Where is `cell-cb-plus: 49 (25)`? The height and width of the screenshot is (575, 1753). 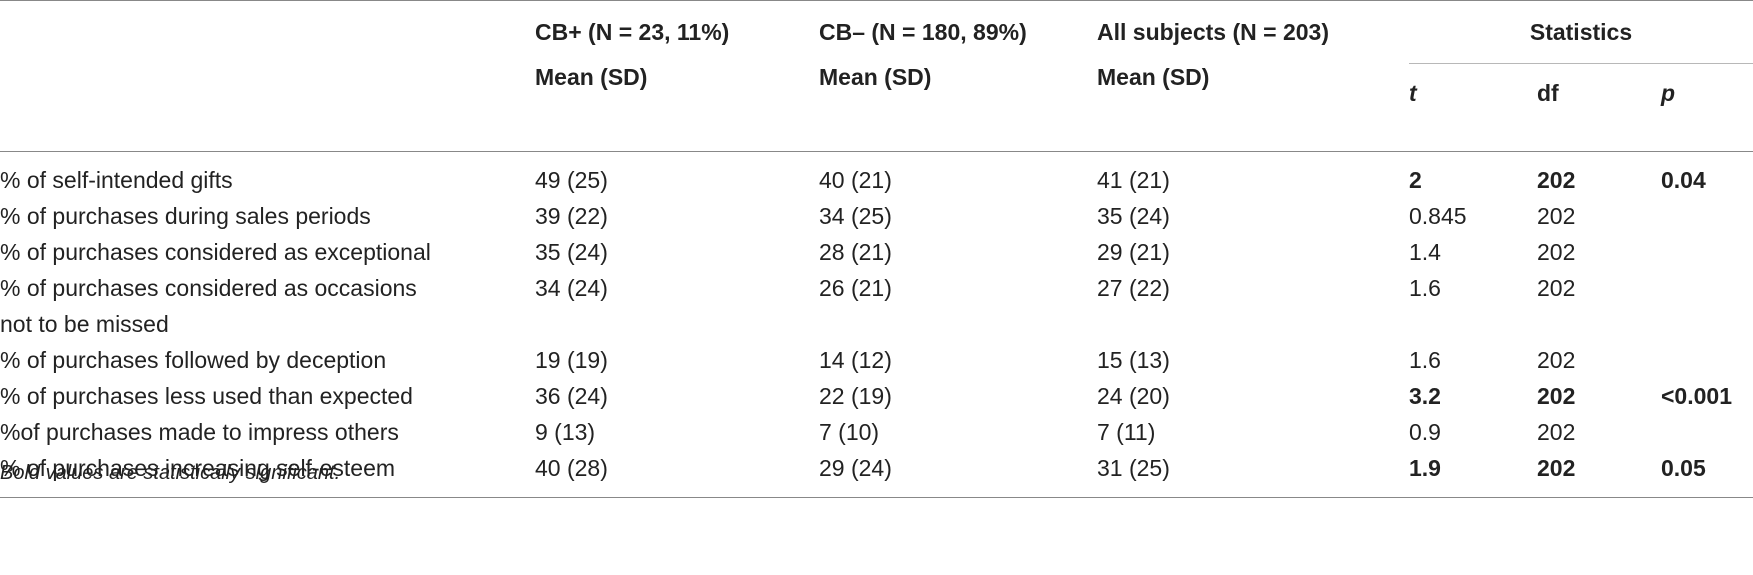 cell-cb-plus: 49 (25) is located at coordinates (571, 180).